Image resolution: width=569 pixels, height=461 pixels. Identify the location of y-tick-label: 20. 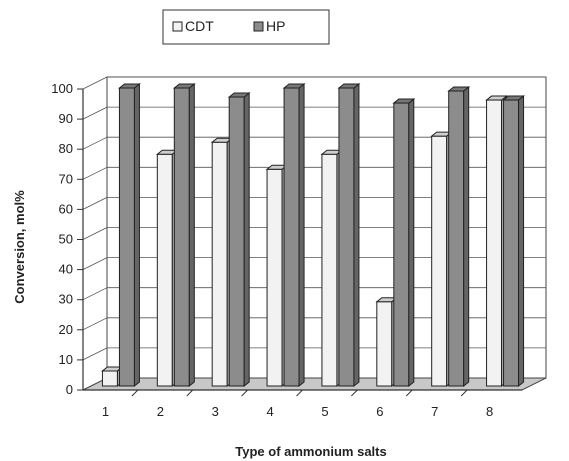
(66, 329).